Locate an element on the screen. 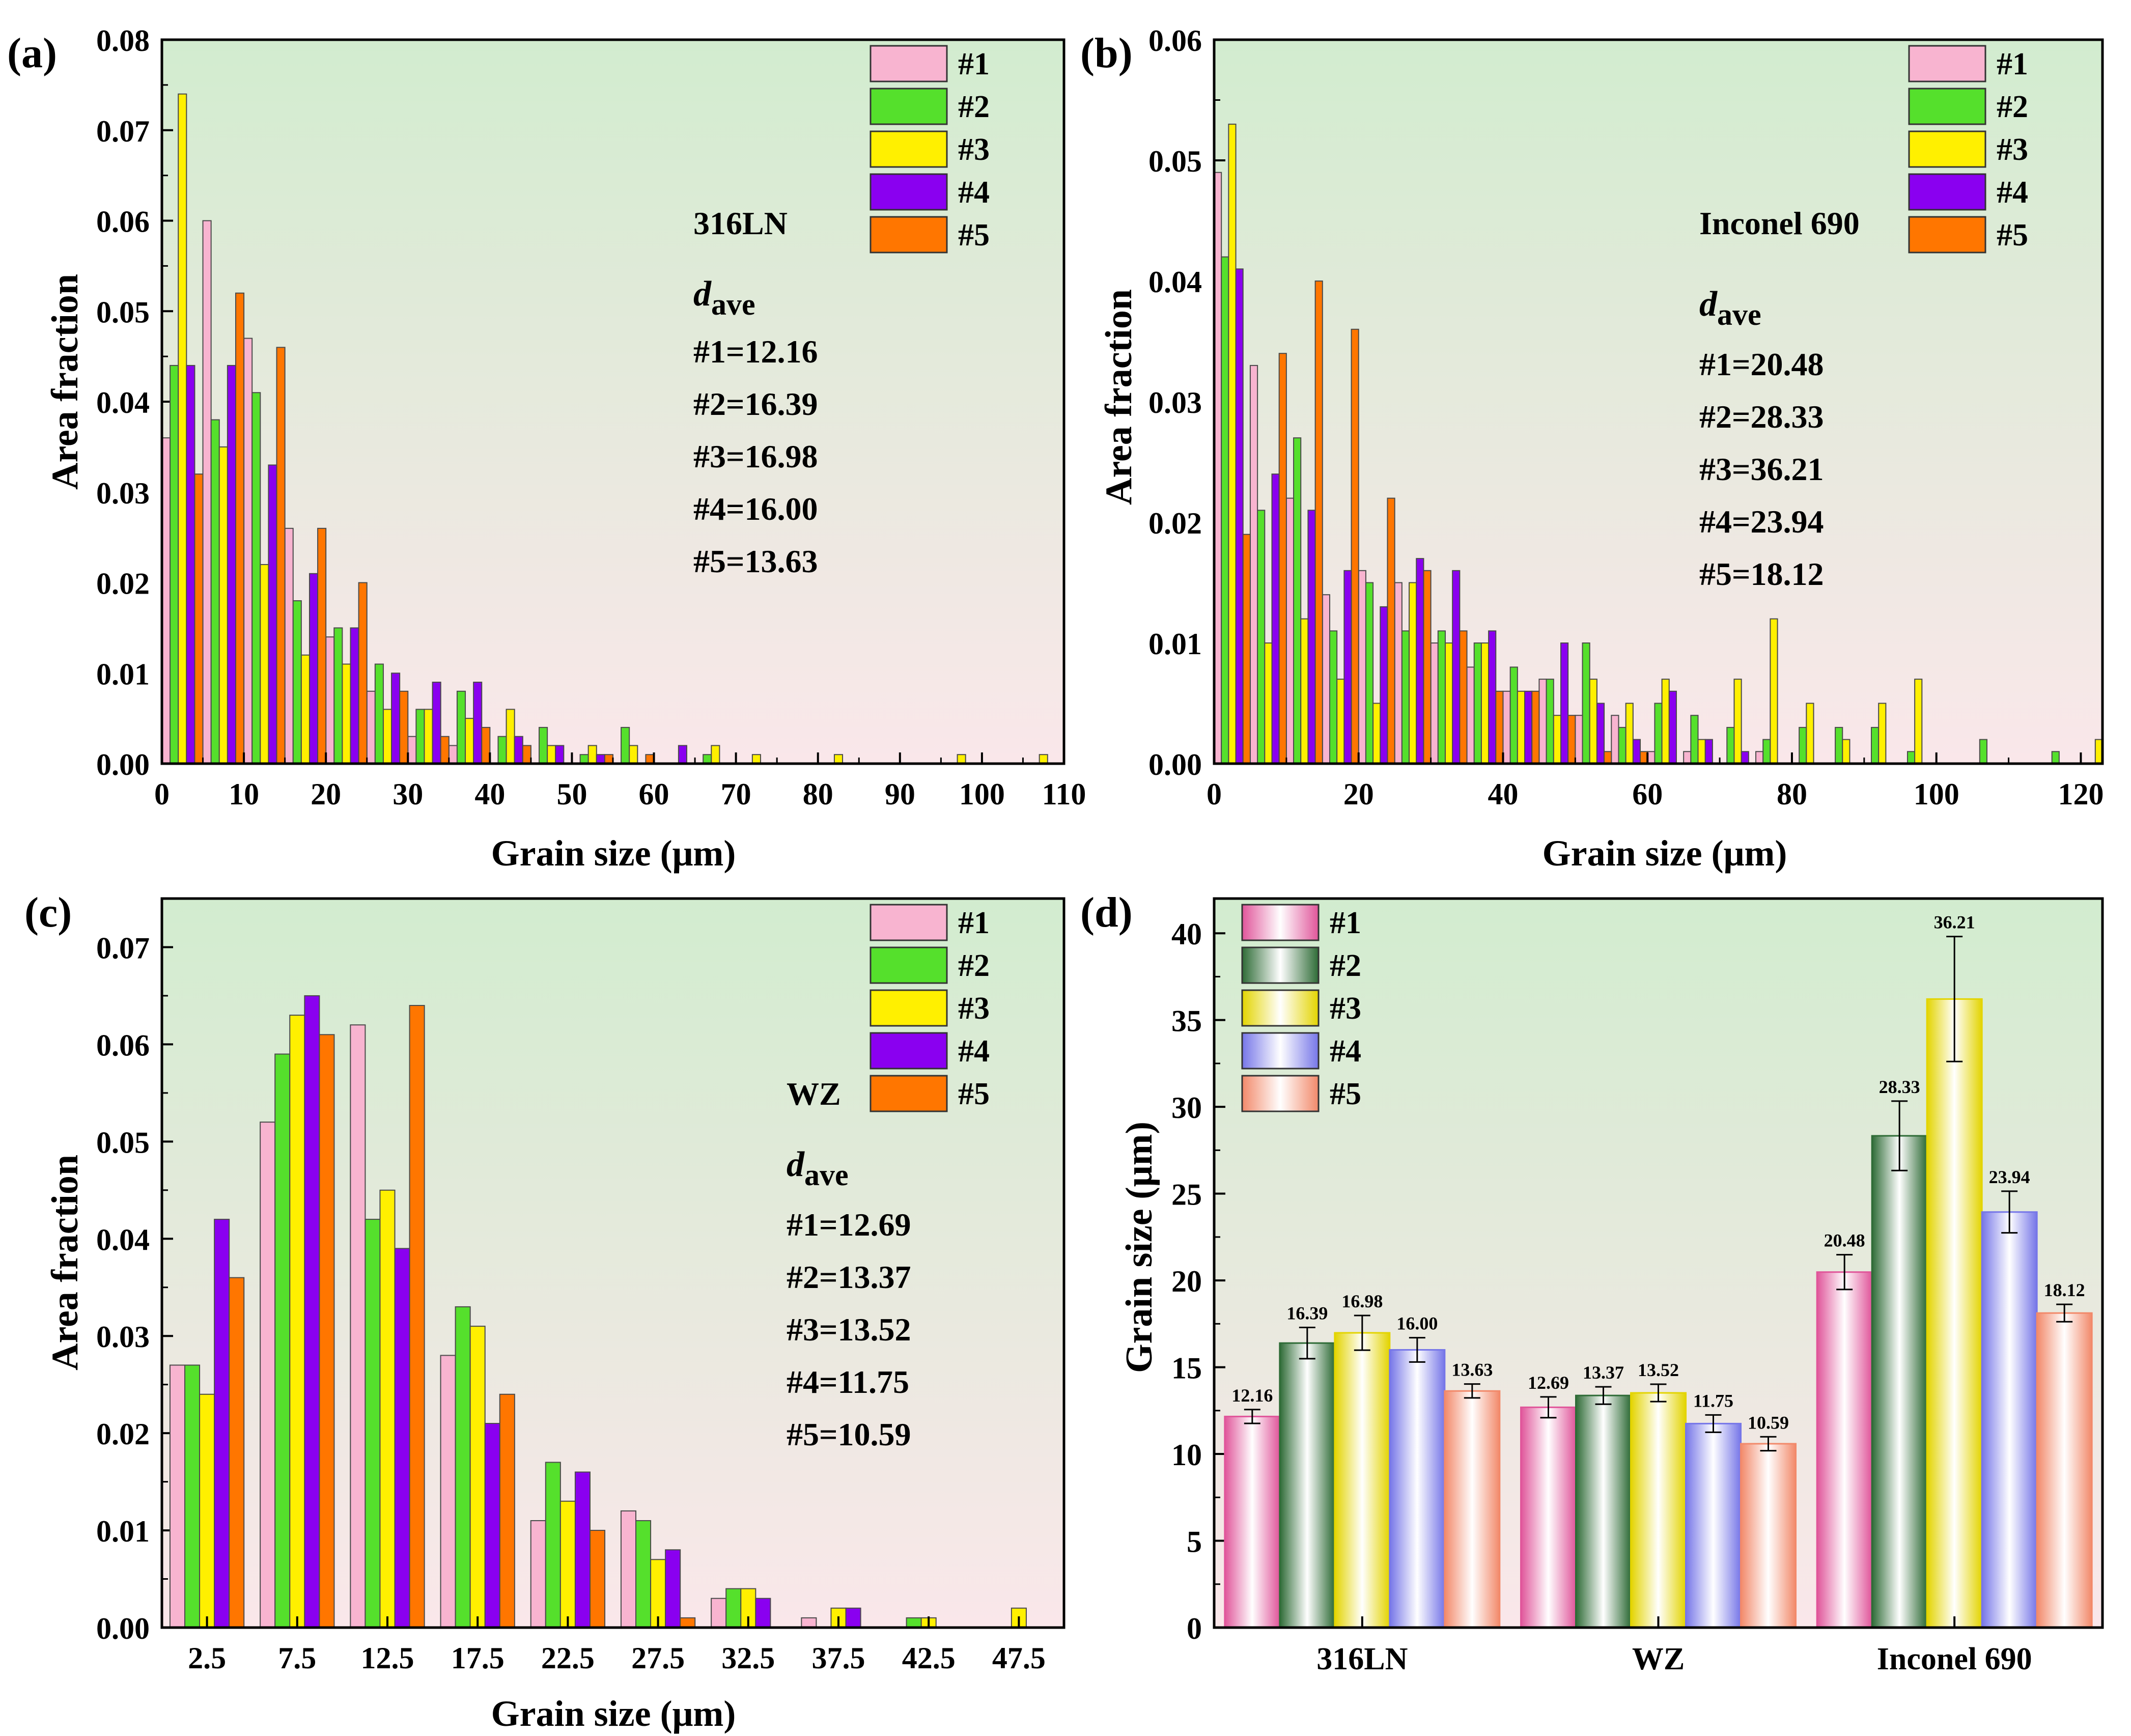 The height and width of the screenshot is (1736, 2131). panel-c-material: WZ is located at coordinates (814, 1094).